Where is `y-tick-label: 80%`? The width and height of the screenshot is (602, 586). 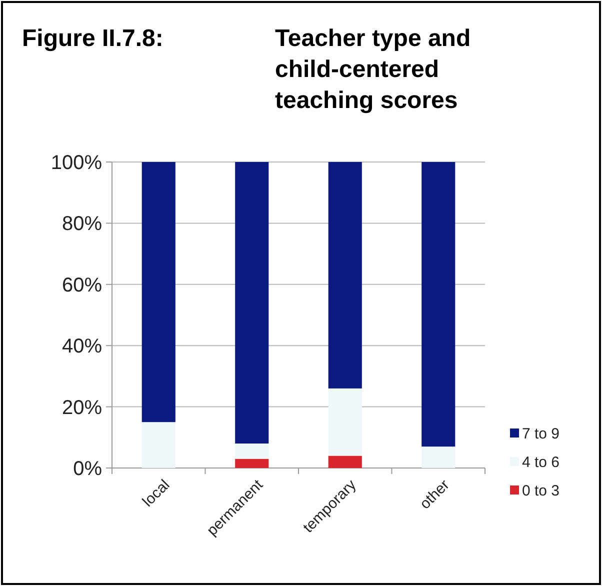
y-tick-label: 80% is located at coordinates (82, 224).